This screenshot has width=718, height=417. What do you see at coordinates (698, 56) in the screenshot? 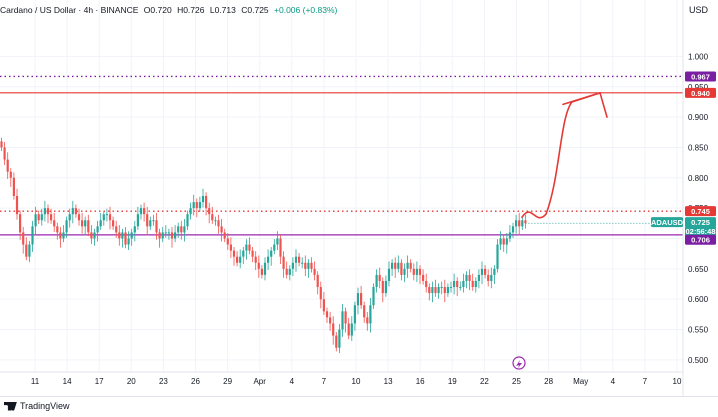
I see `price-tick-label: 1.000` at bounding box center [698, 56].